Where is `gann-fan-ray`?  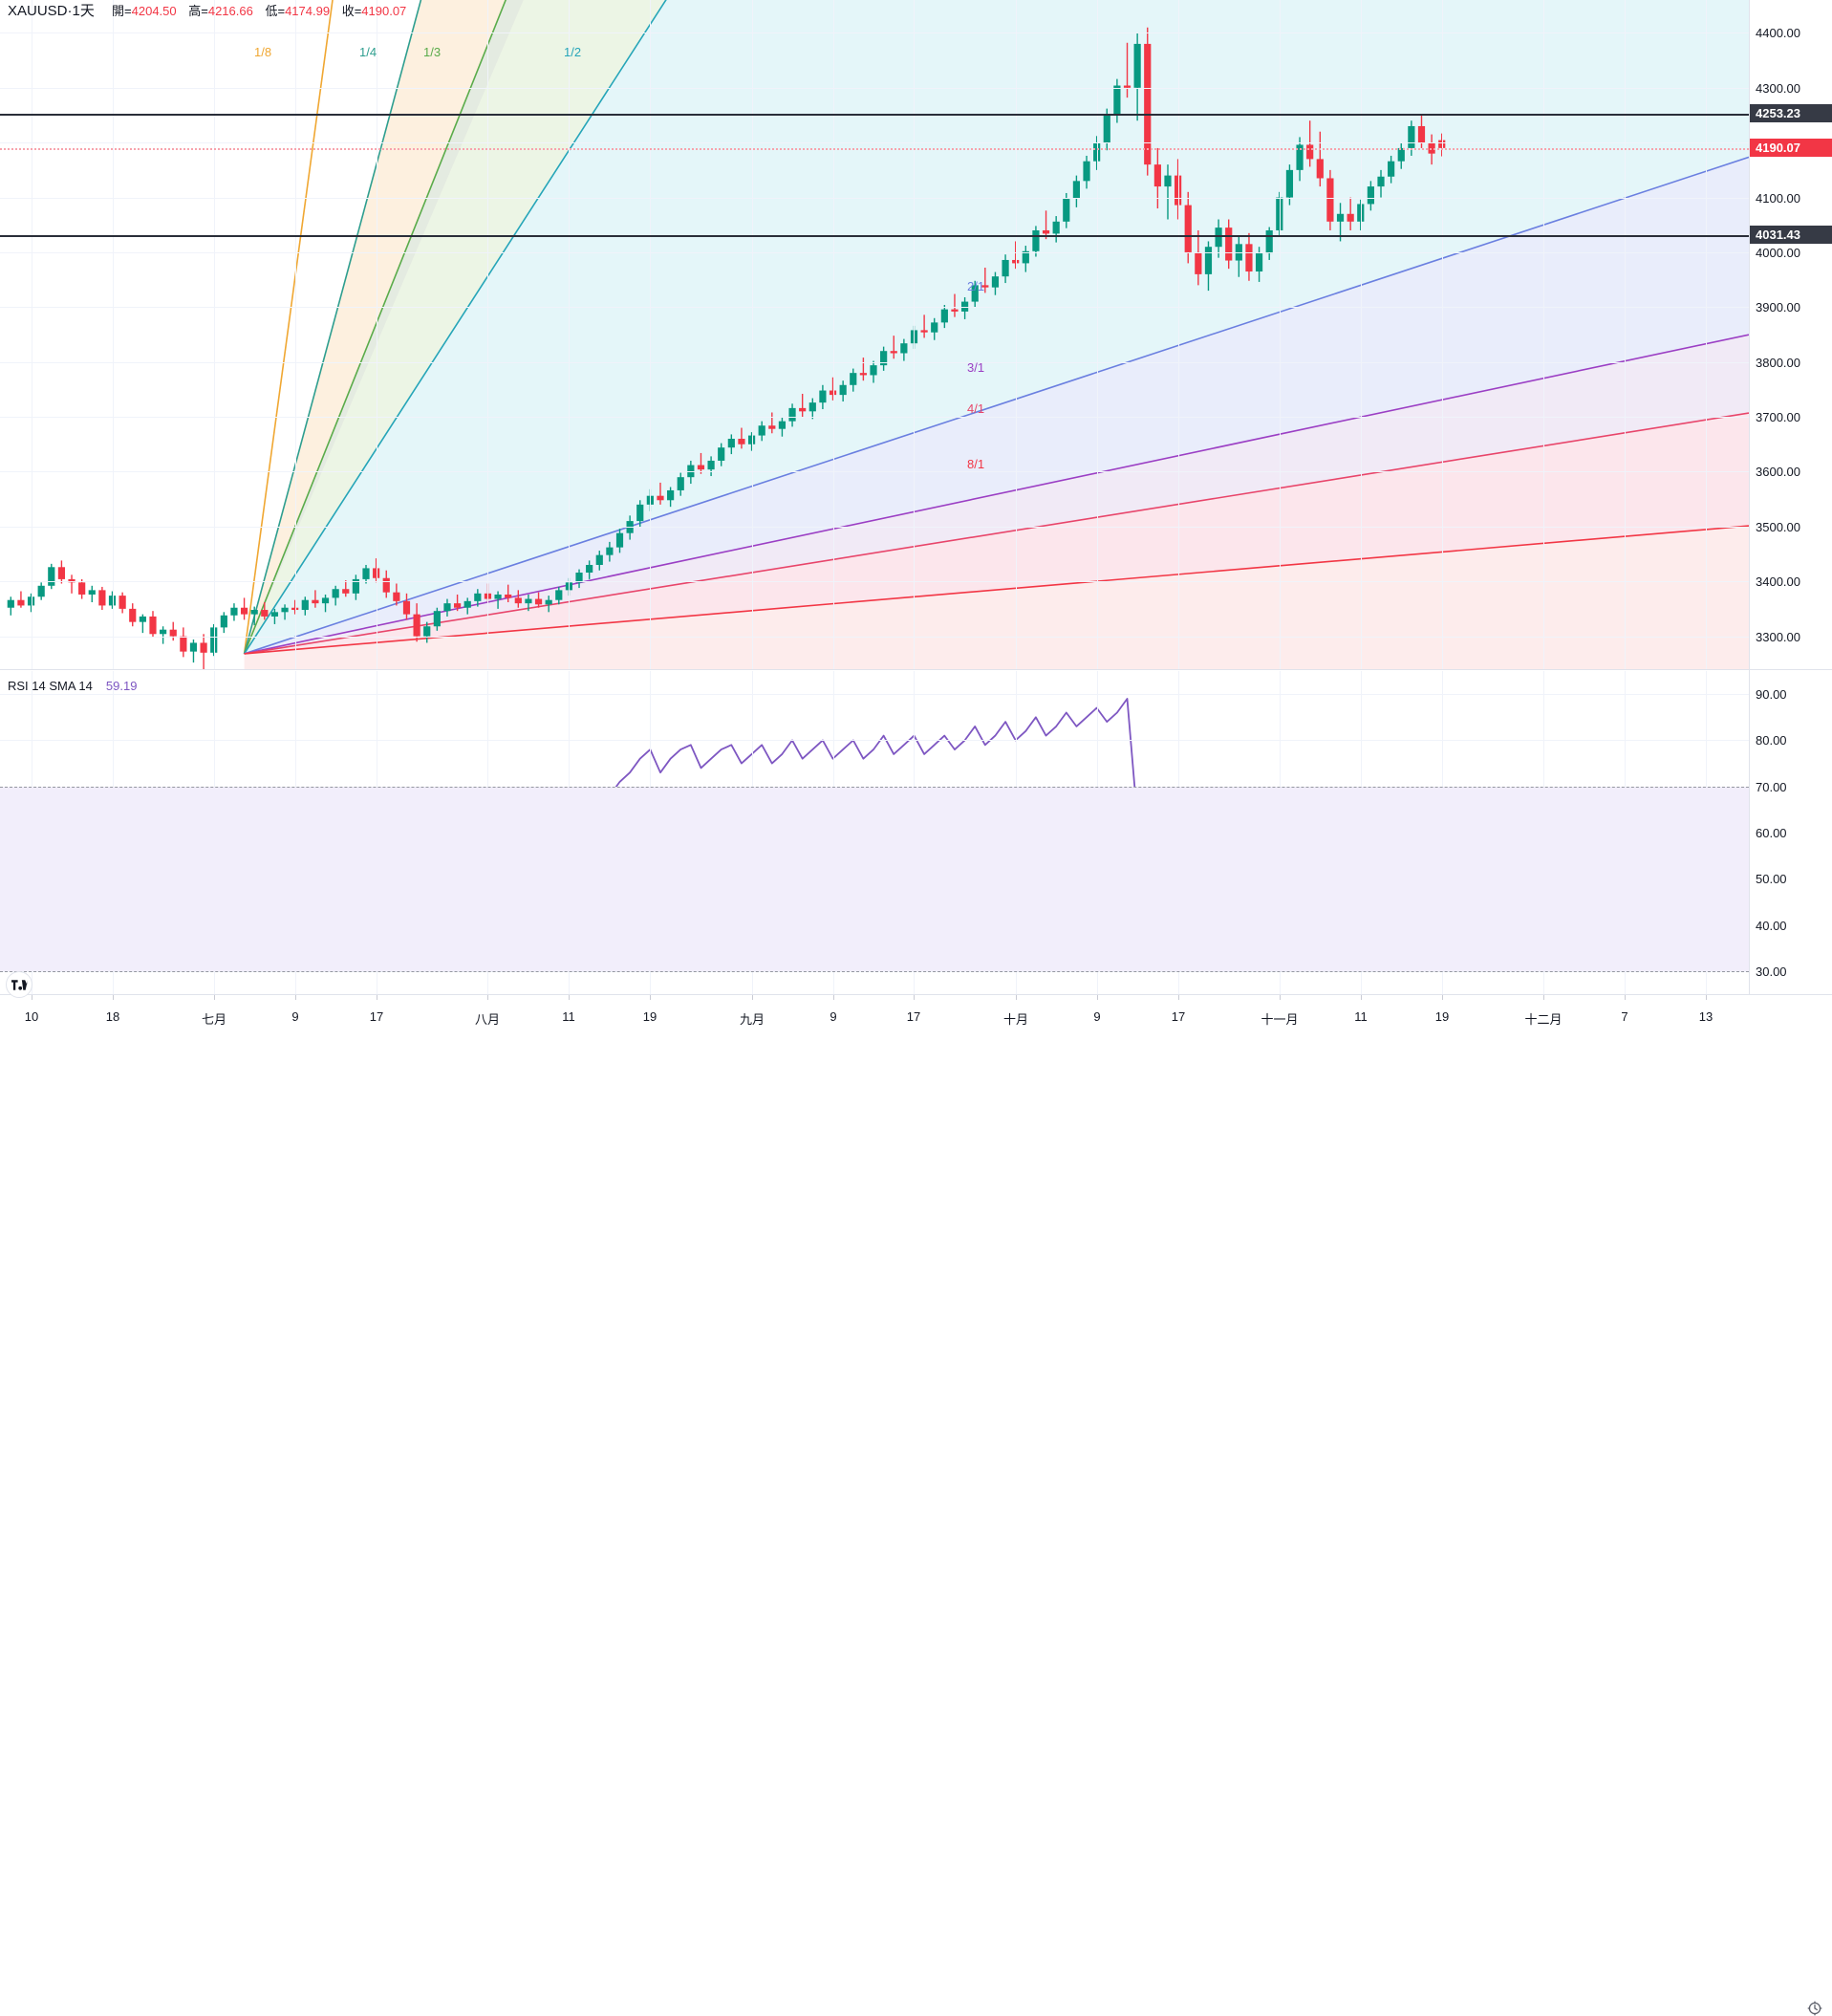 gann-fan-ray is located at coordinates (996, 494).